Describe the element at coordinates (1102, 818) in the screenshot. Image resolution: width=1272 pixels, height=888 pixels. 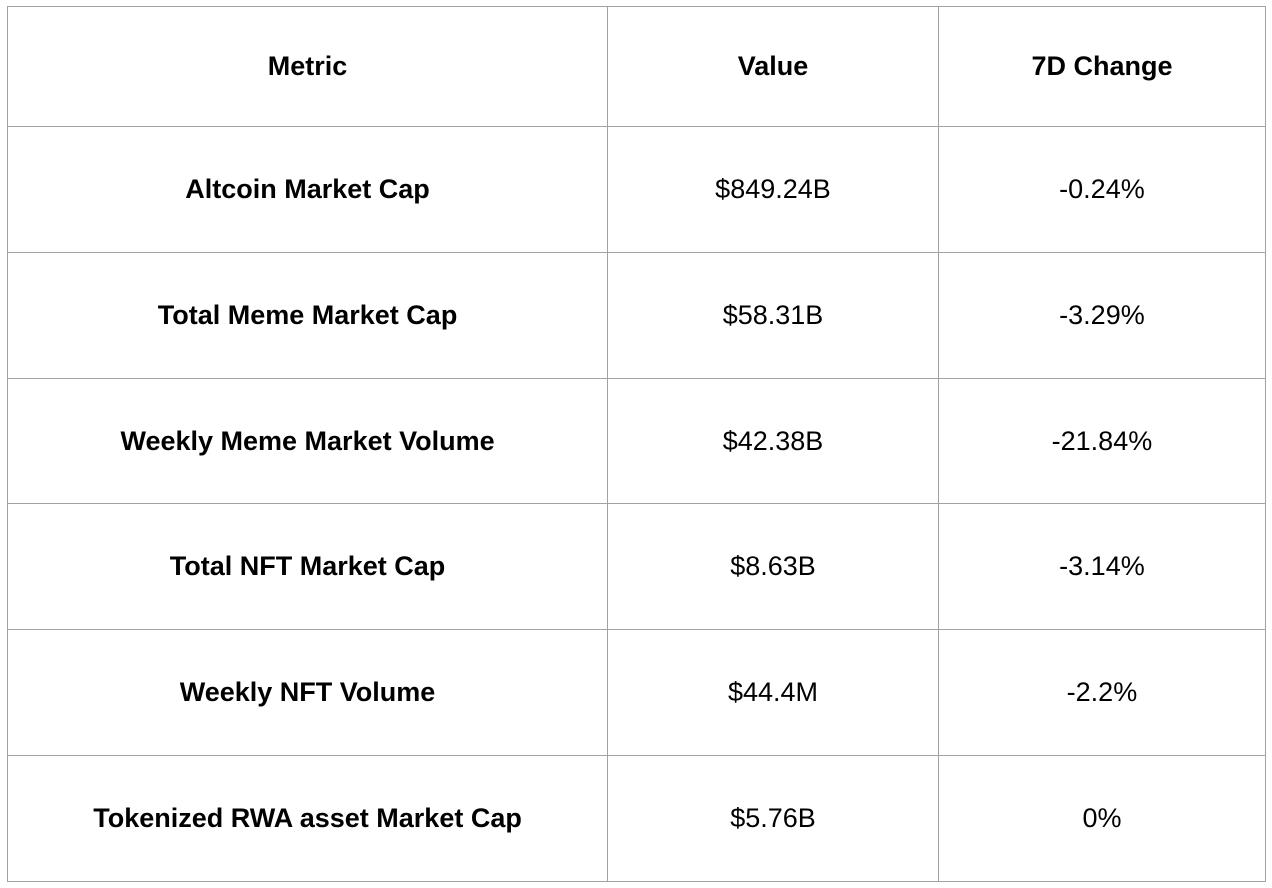
I see `metric-7d-change: 0%` at that location.